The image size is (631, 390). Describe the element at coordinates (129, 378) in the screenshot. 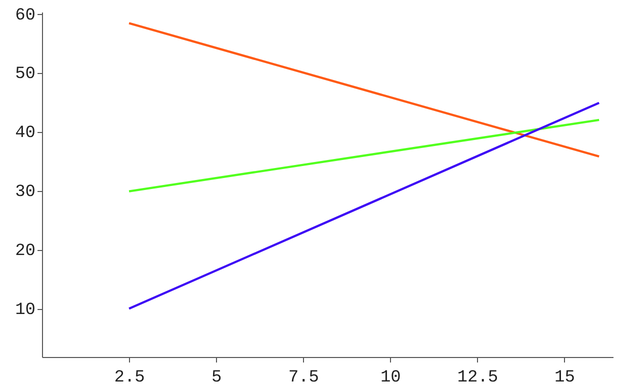

I see `x-tick-label: 2.5` at that location.